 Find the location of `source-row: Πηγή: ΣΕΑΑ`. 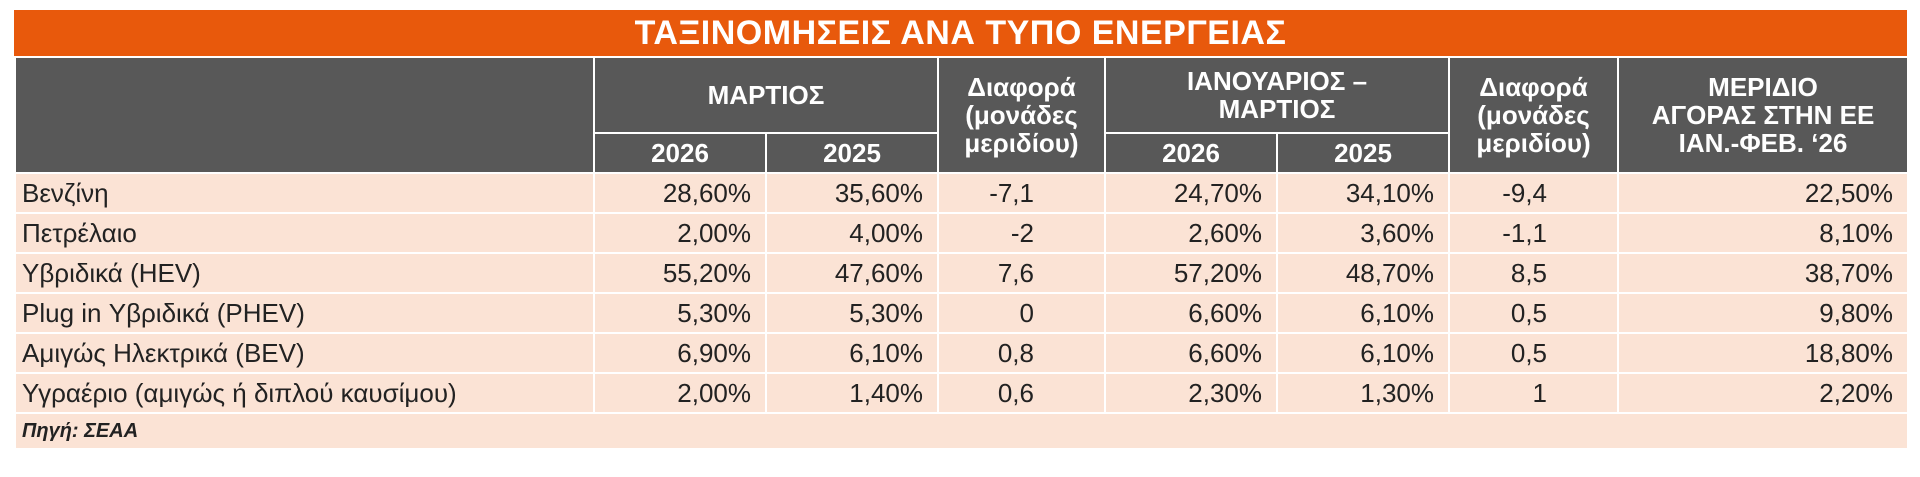

source-row: Πηγή: ΣΕΑΑ is located at coordinates (961, 431).